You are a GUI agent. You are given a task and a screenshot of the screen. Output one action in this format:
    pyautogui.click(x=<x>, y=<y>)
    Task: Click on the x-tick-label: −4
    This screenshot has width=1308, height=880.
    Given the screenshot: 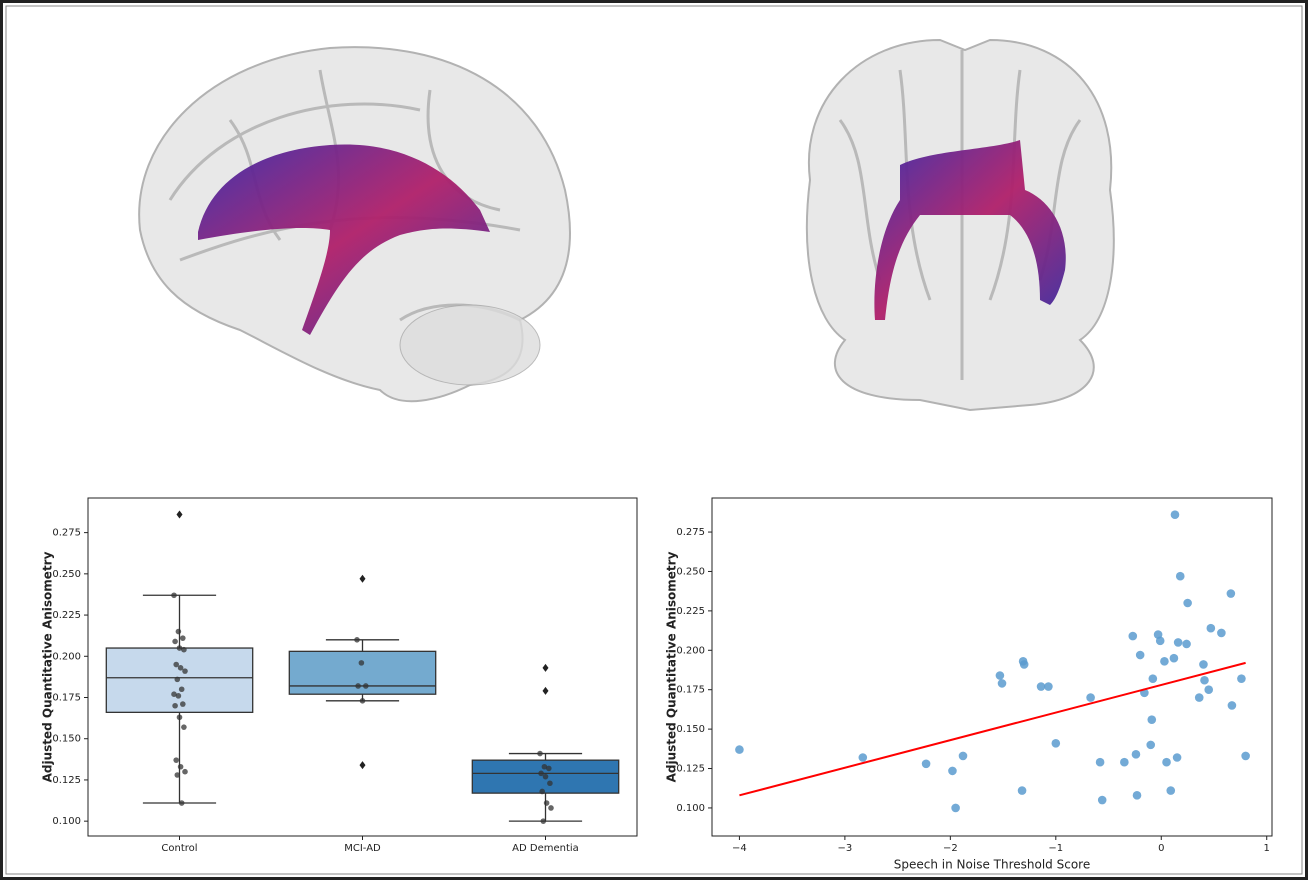 What is the action you would take?
    pyautogui.click(x=739, y=848)
    